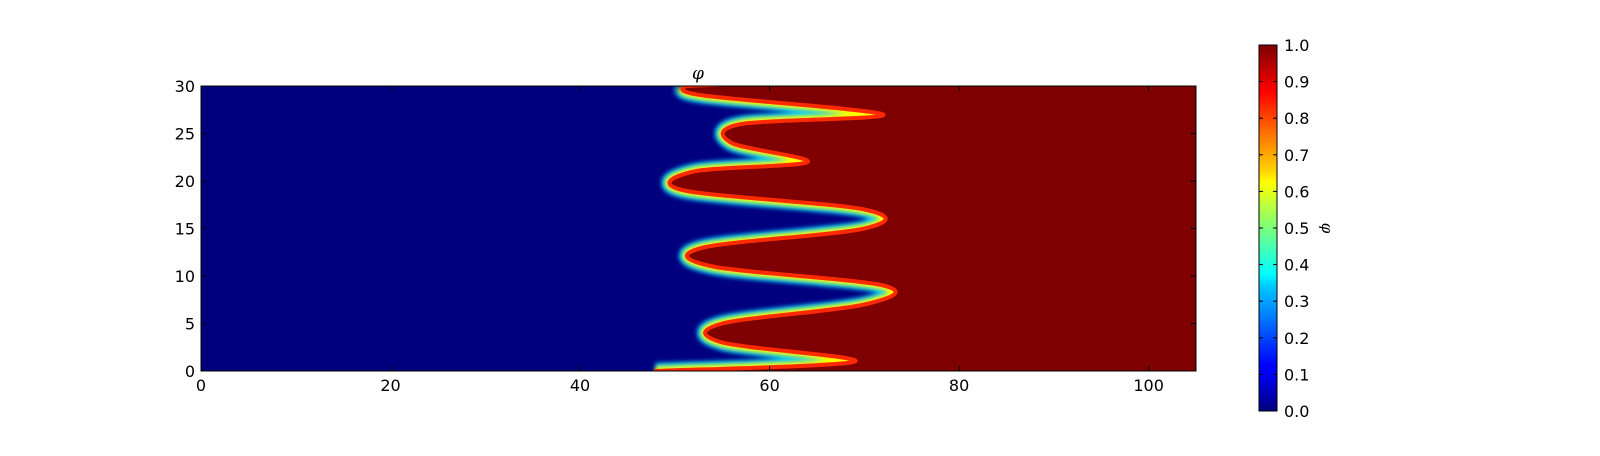  Describe the element at coordinates (769, 385) in the screenshot. I see `x-tick-label: 60` at that location.